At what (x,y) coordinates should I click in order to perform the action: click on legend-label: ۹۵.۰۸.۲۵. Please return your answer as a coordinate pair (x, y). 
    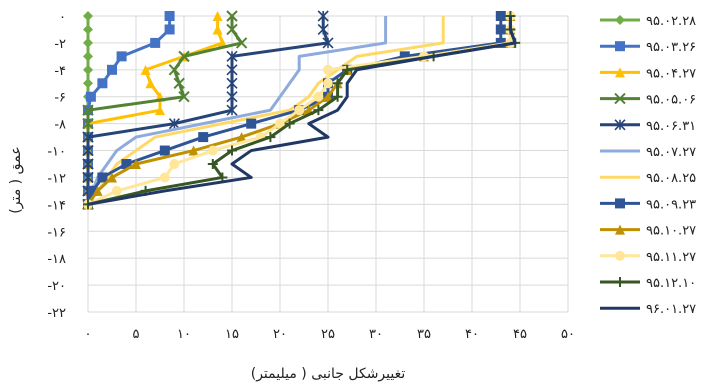
    Looking at the image, I should click on (671, 178).